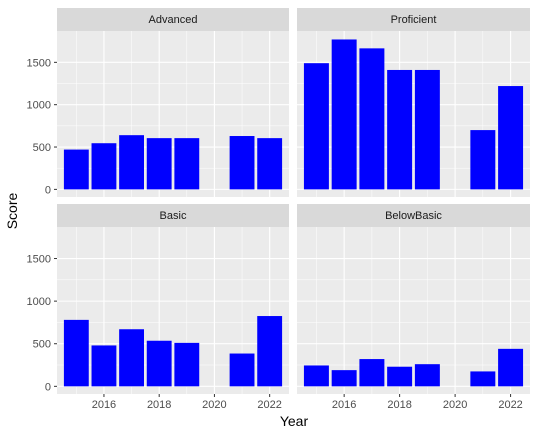 The height and width of the screenshot is (436, 538). Describe the element at coordinates (42, 225) in the screenshot. I see `y-axis-layer: 0 500 1000 1500 0 500 1000 1500` at that location.